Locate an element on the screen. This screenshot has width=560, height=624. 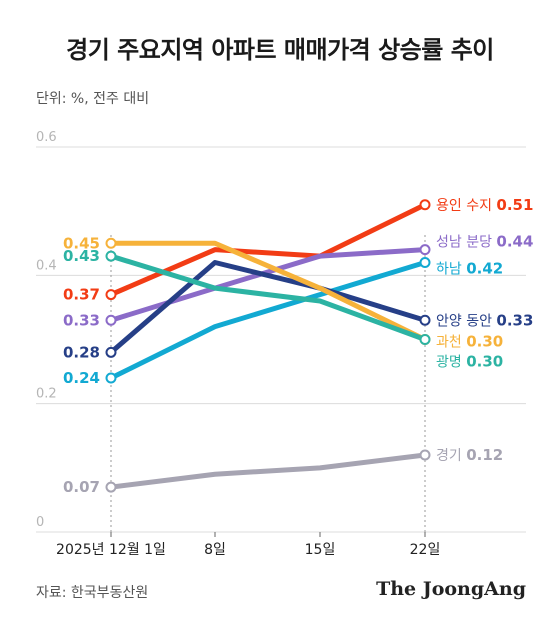
end-label: 성남 분당 0.44 is located at coordinates (484, 242).